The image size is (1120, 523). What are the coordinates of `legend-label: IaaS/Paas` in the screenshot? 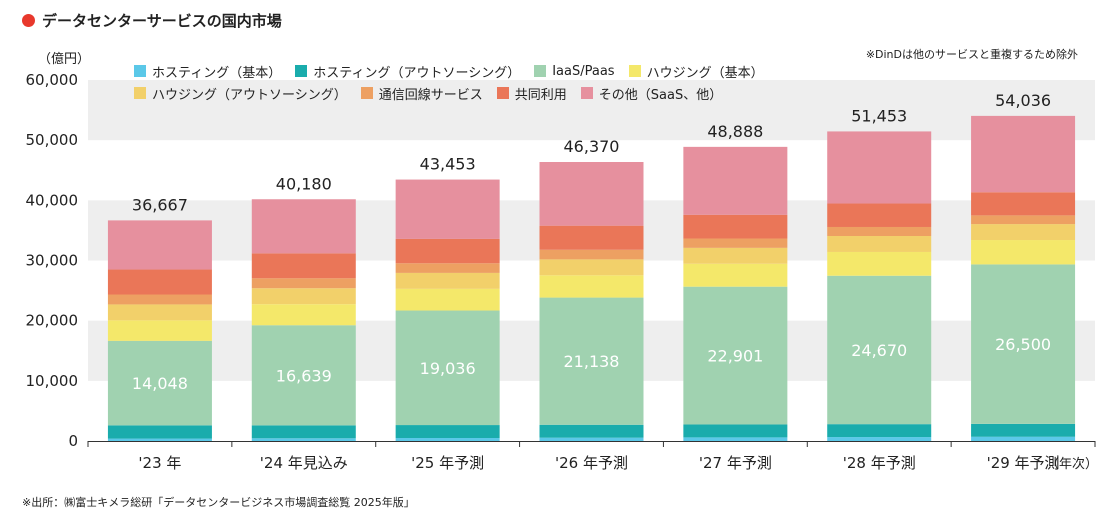 It's located at (583, 71).